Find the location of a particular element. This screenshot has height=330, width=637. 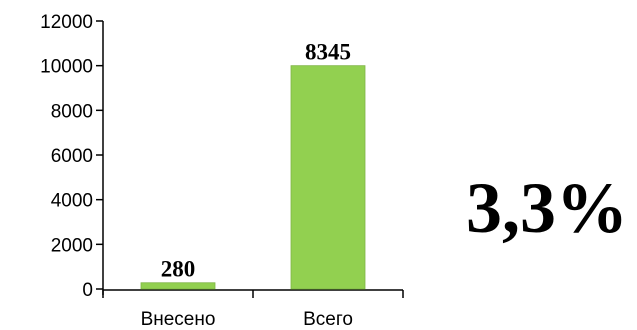

x-category-label: Всего is located at coordinates (328, 319).